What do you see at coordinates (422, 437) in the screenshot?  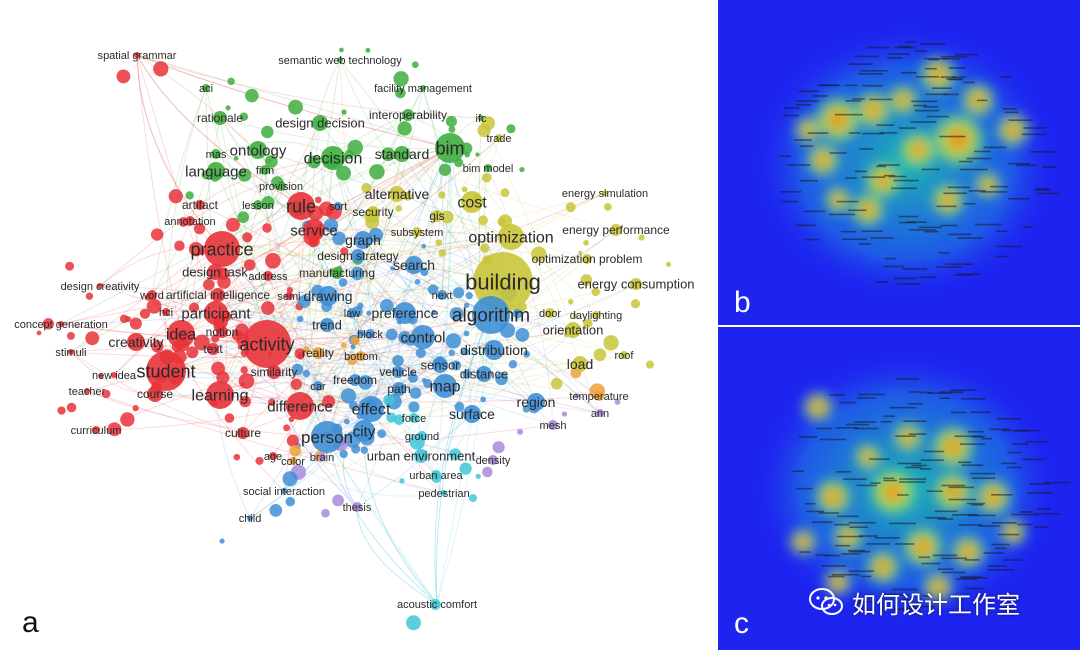 I see `network-node-label: ground` at bounding box center [422, 437].